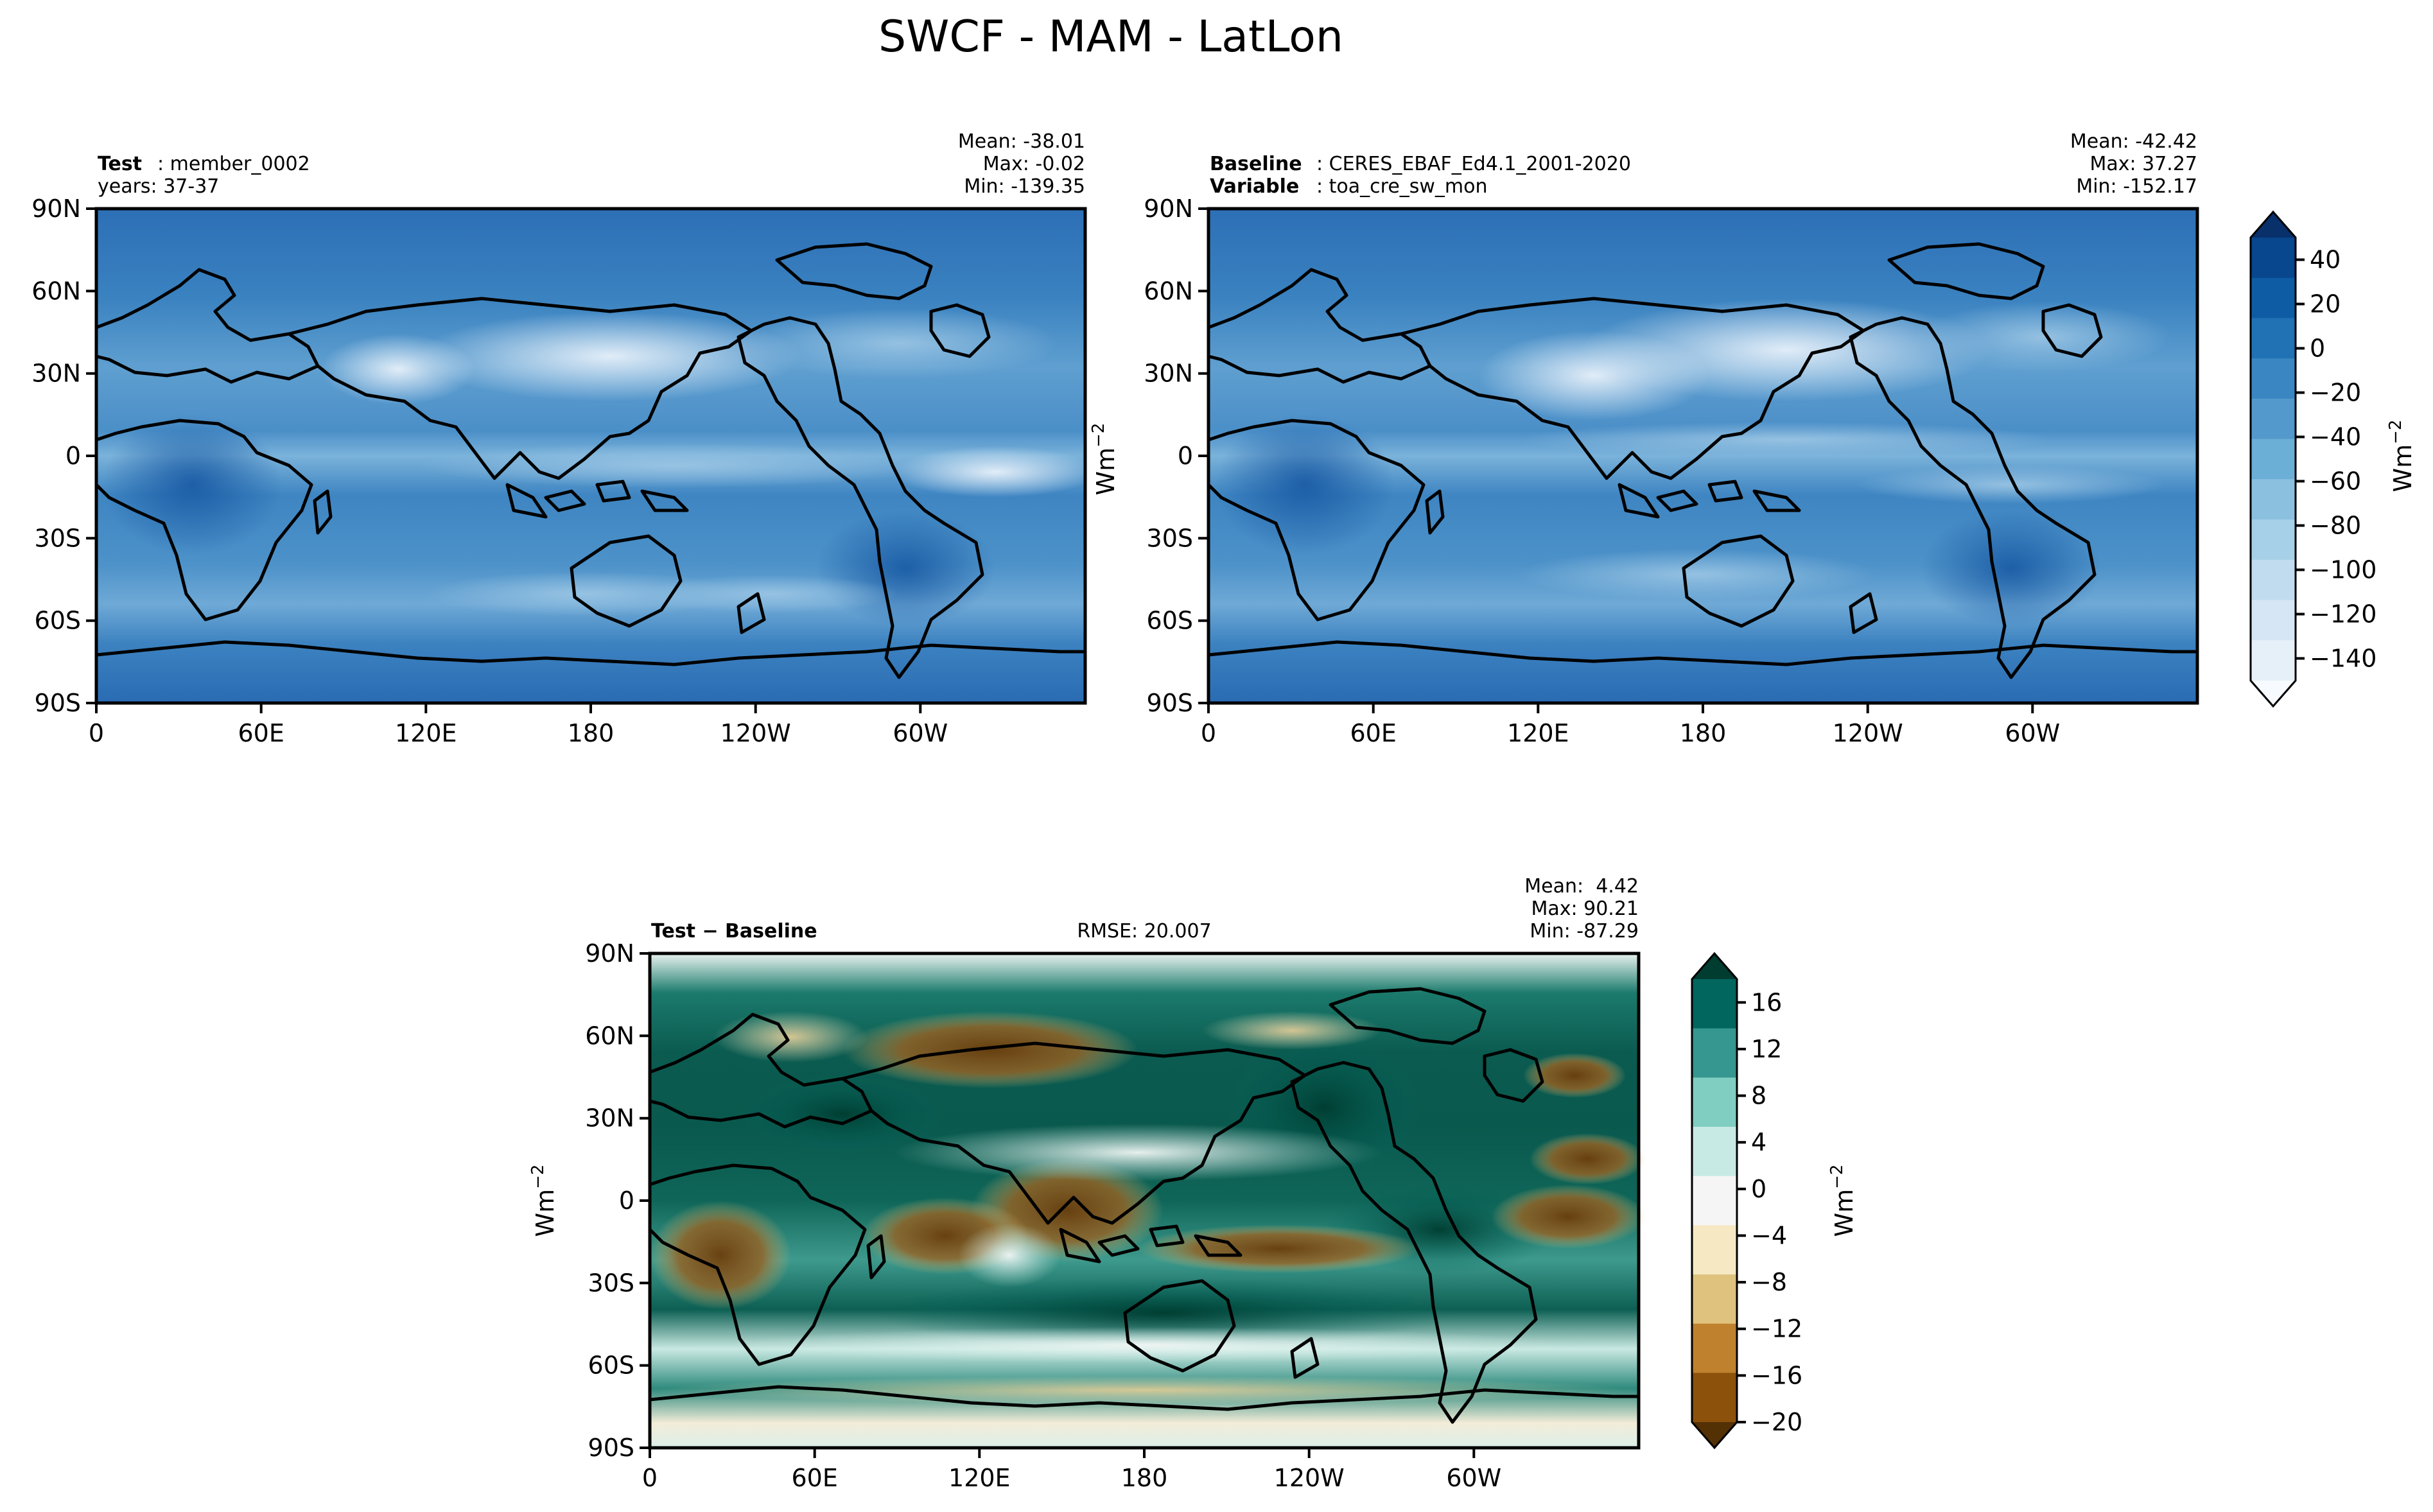  What do you see at coordinates (1168, 291) in the screenshot?
I see `panel-baseline-ytick: 60N` at bounding box center [1168, 291].